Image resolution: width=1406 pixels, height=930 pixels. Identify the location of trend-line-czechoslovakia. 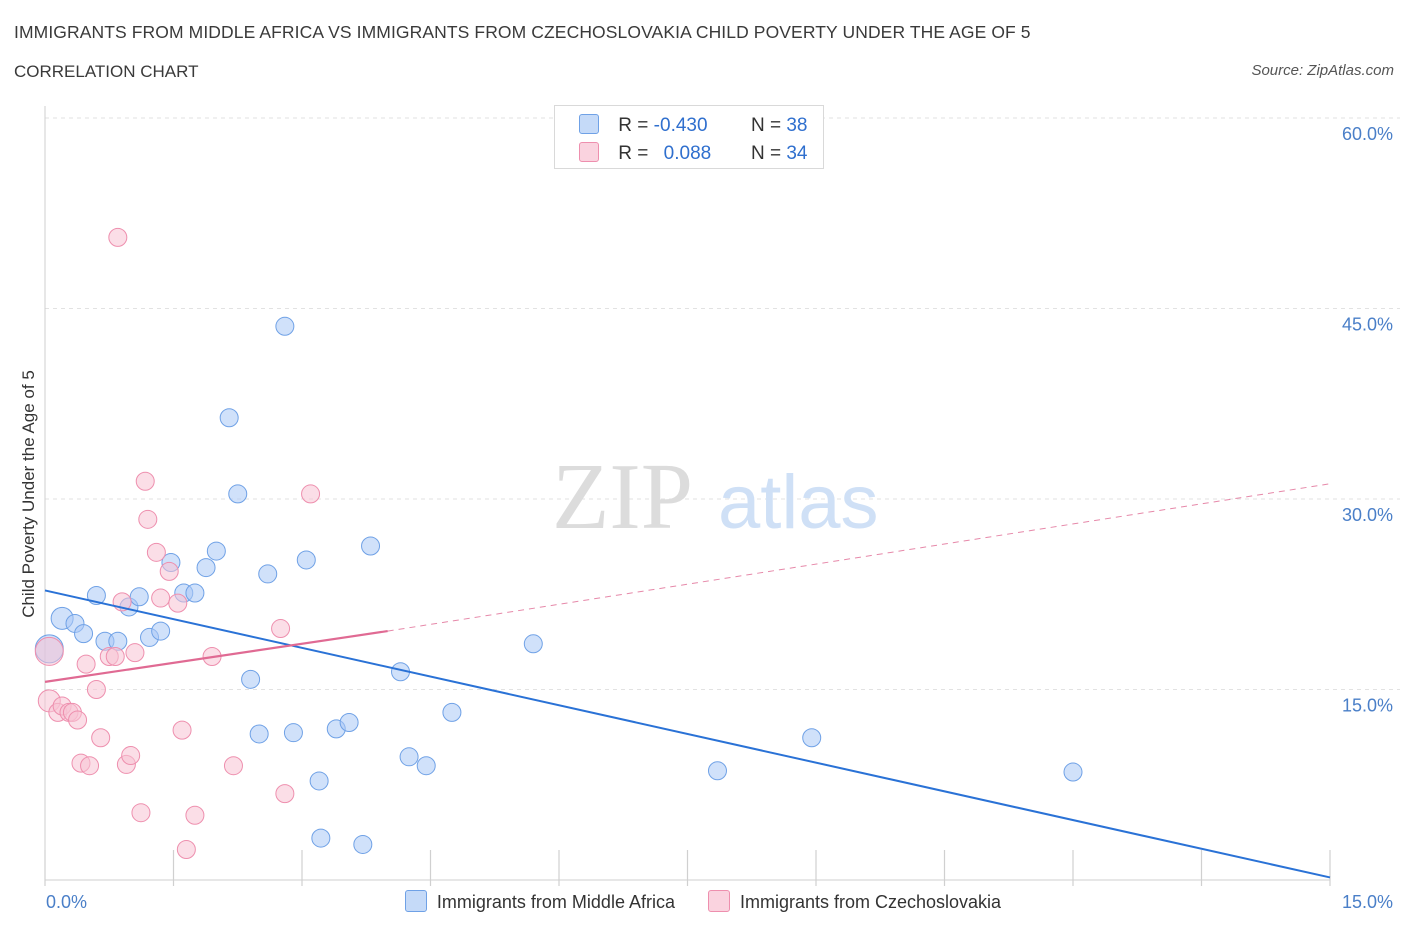
(216, 656).